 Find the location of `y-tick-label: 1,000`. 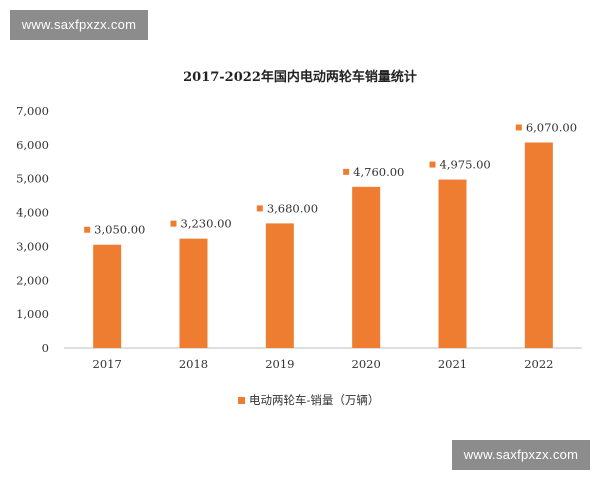

y-tick-label: 1,000 is located at coordinates (32, 314).